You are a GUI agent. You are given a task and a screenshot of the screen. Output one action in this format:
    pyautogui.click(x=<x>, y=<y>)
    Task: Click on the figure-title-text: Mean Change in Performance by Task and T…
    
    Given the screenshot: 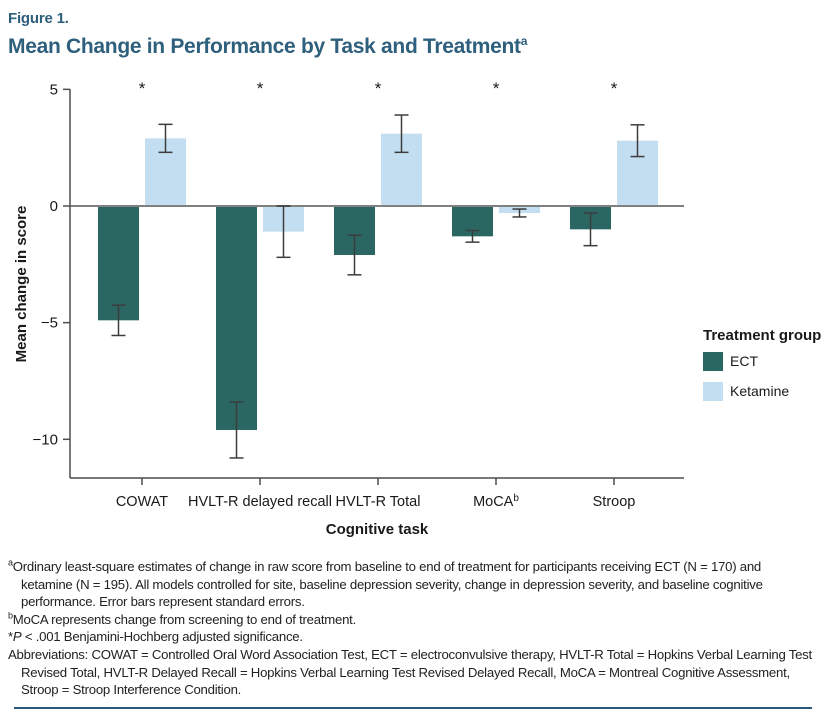 What is the action you would take?
    pyautogui.click(x=264, y=46)
    